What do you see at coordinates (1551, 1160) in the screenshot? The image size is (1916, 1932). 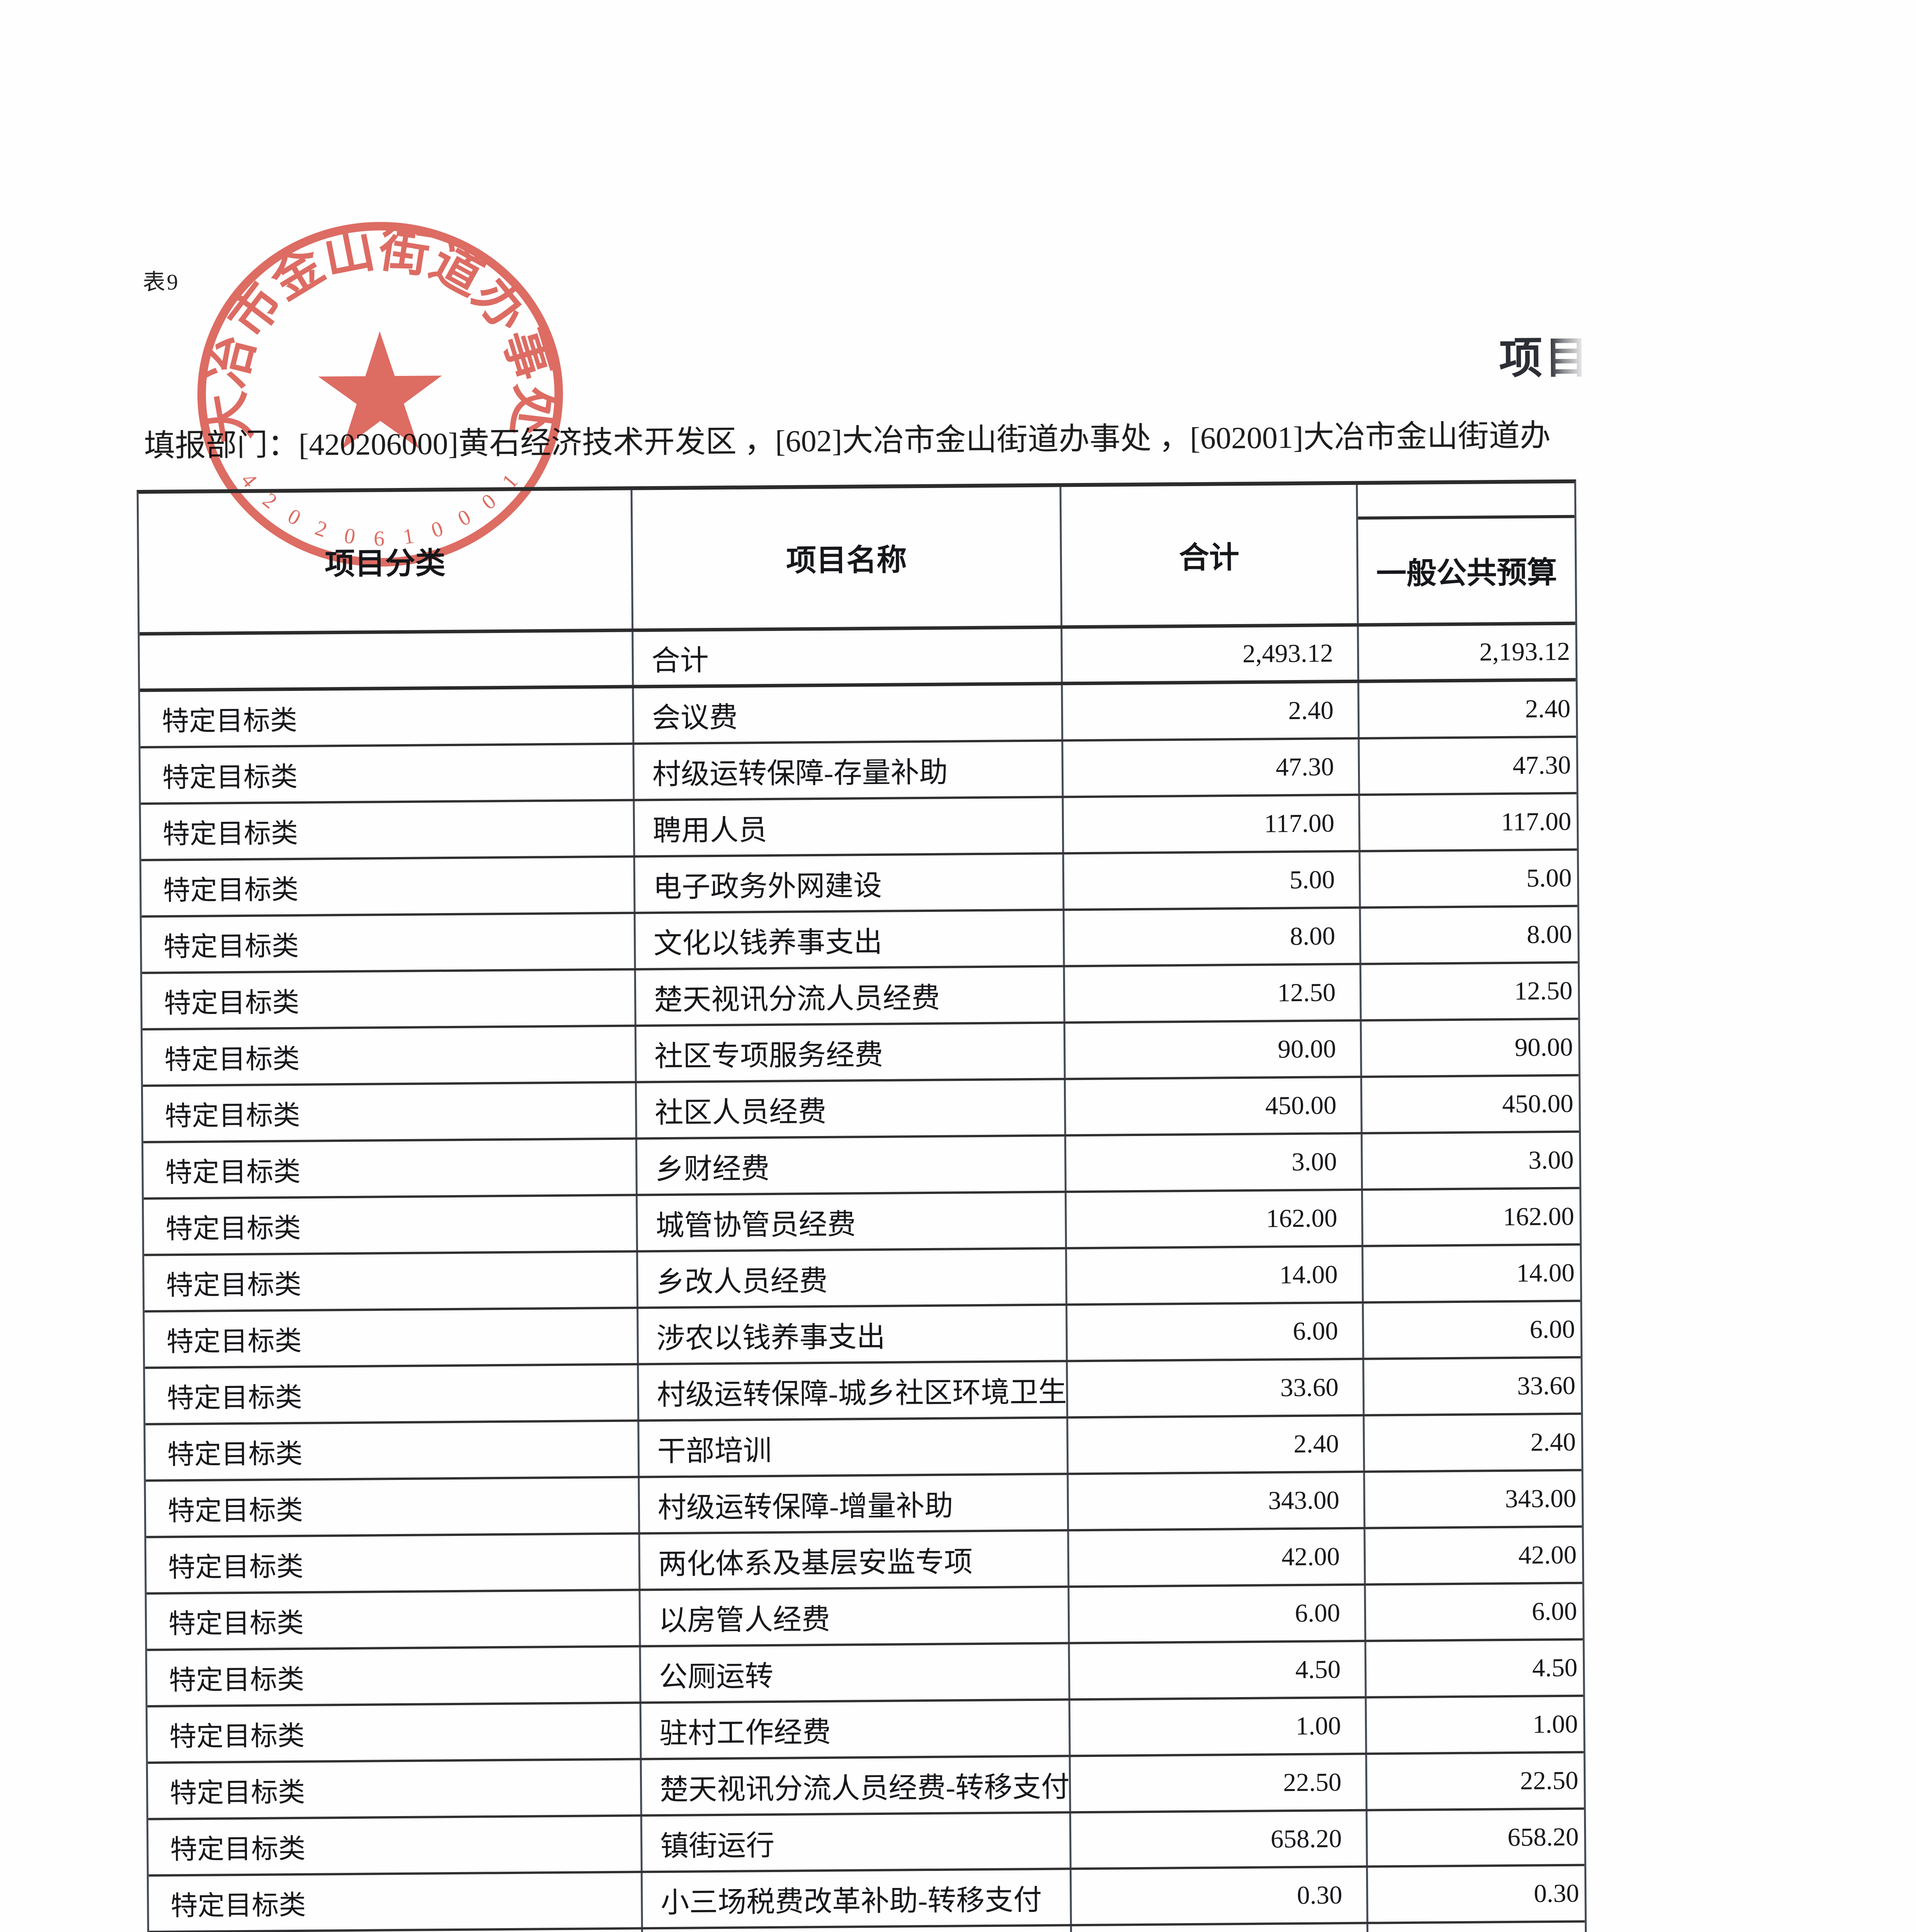 I see `cell-c4: 3.00` at bounding box center [1551, 1160].